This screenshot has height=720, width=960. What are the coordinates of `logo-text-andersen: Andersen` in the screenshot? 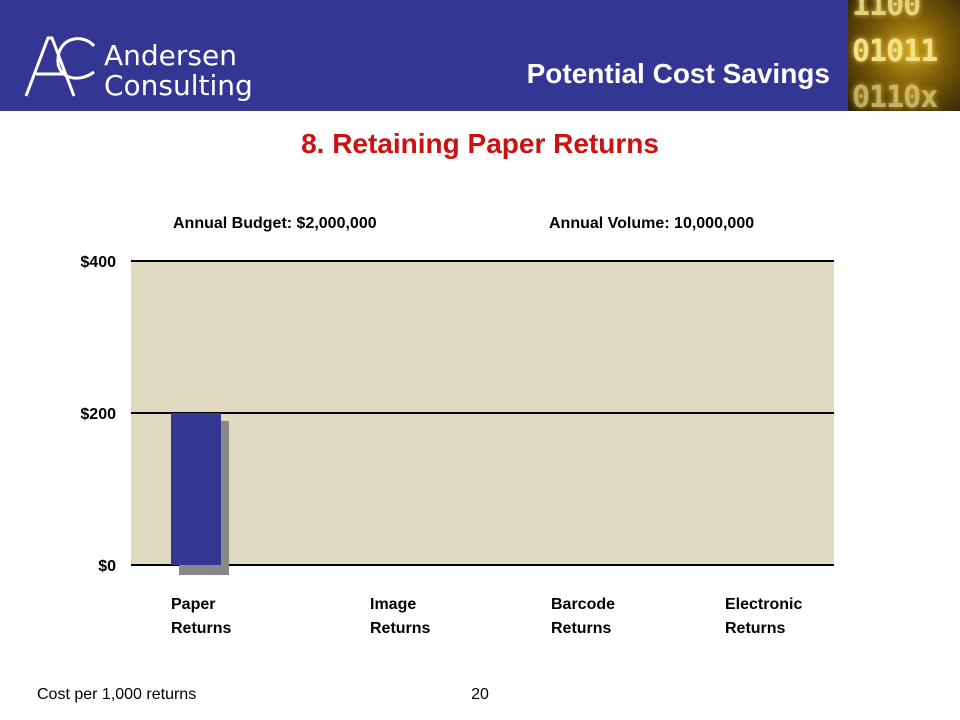 It's located at (170, 55).